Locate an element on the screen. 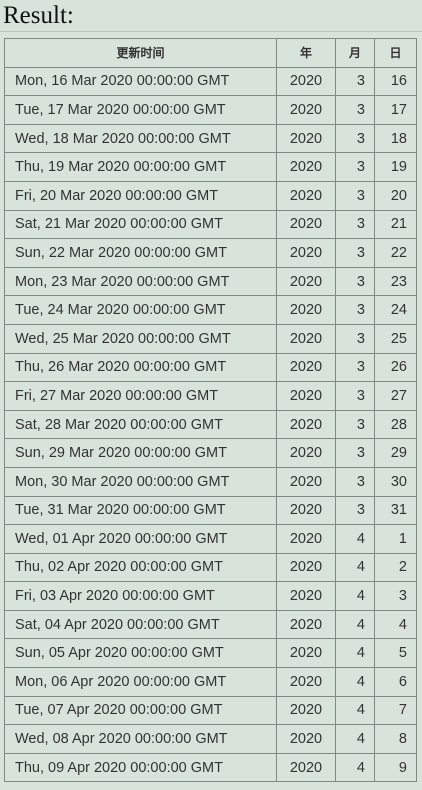 Image resolution: width=422 pixels, height=790 pixels. result-heading: Result: is located at coordinates (38, 15).